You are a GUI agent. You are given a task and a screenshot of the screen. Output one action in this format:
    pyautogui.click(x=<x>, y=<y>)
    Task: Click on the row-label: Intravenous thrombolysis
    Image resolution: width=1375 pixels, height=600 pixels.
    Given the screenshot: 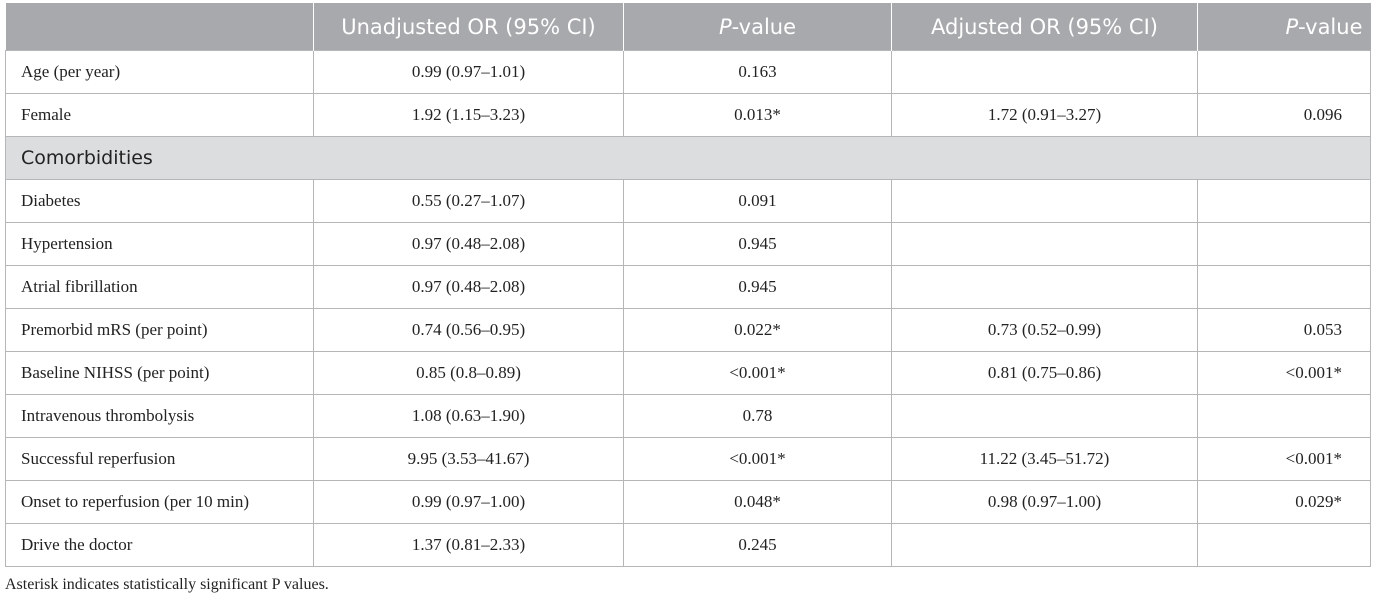 What is the action you would take?
    pyautogui.click(x=159, y=416)
    